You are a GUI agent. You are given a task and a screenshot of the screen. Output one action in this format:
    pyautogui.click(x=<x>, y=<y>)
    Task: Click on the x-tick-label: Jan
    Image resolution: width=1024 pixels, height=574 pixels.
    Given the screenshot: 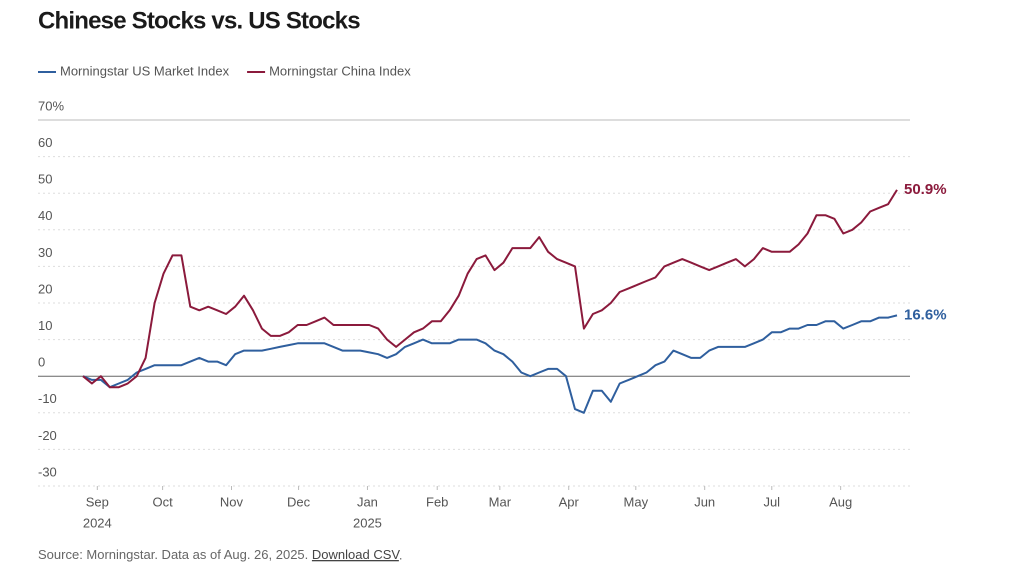 What is the action you would take?
    pyautogui.click(x=367, y=501)
    